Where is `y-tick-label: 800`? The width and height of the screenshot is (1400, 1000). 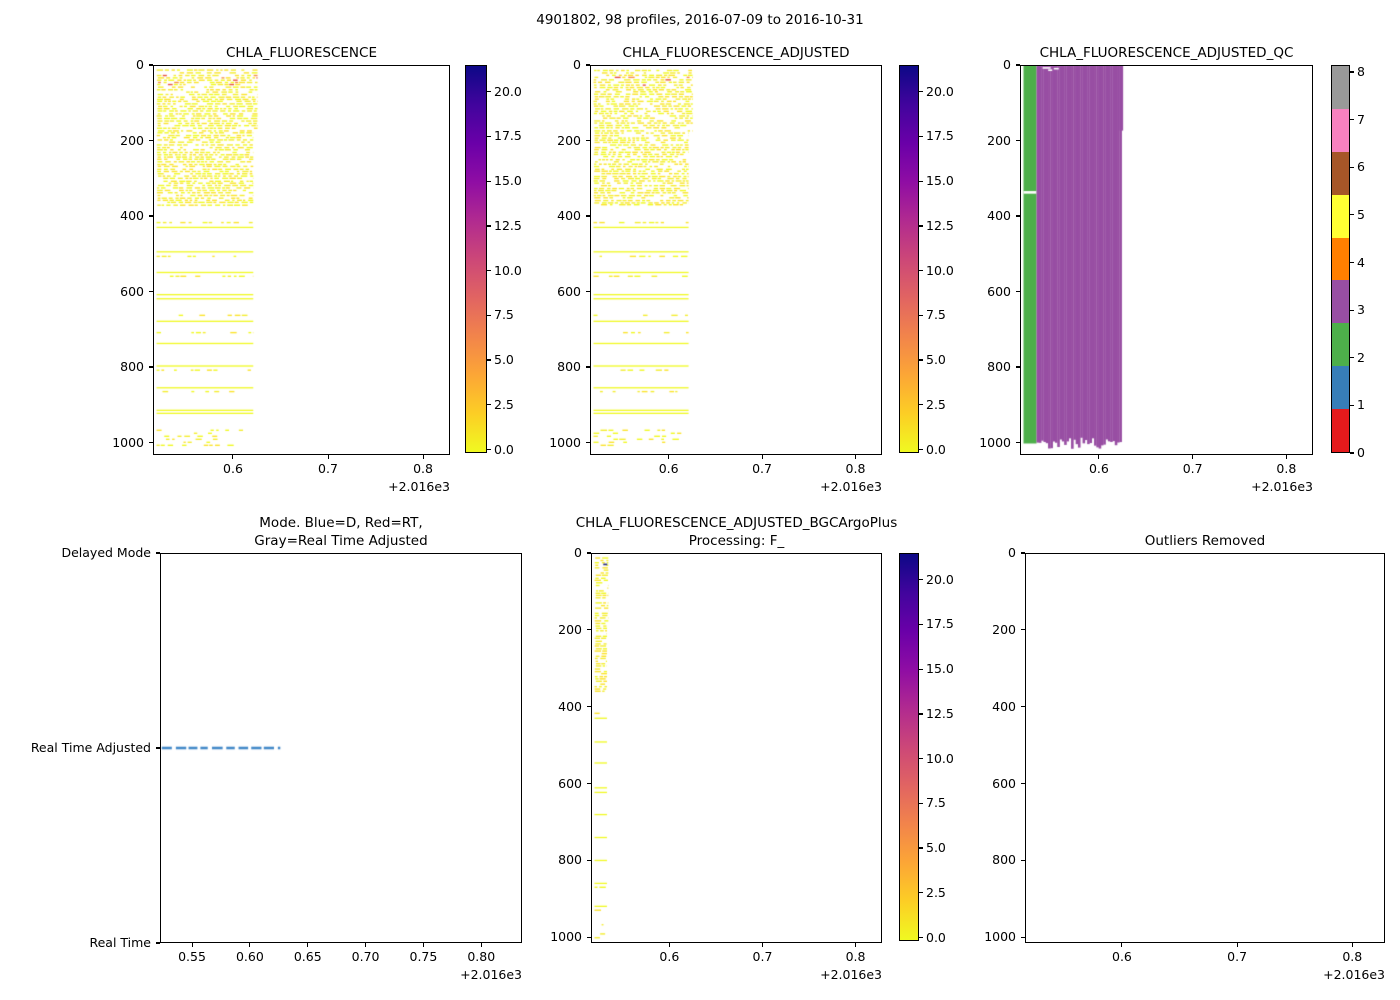
y-tick-label: 800 is located at coordinates (1004, 860).